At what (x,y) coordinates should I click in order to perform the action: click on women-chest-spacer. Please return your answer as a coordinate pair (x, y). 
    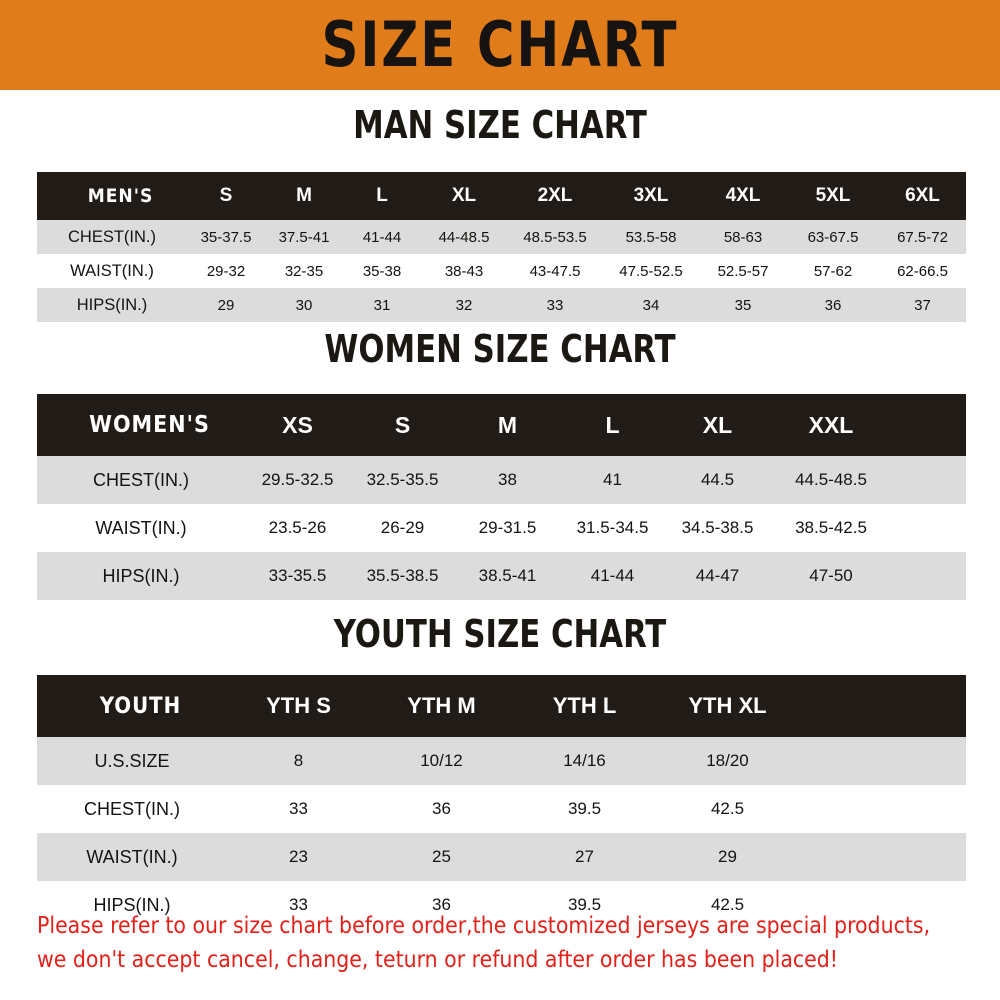
    Looking at the image, I should click on (929, 480).